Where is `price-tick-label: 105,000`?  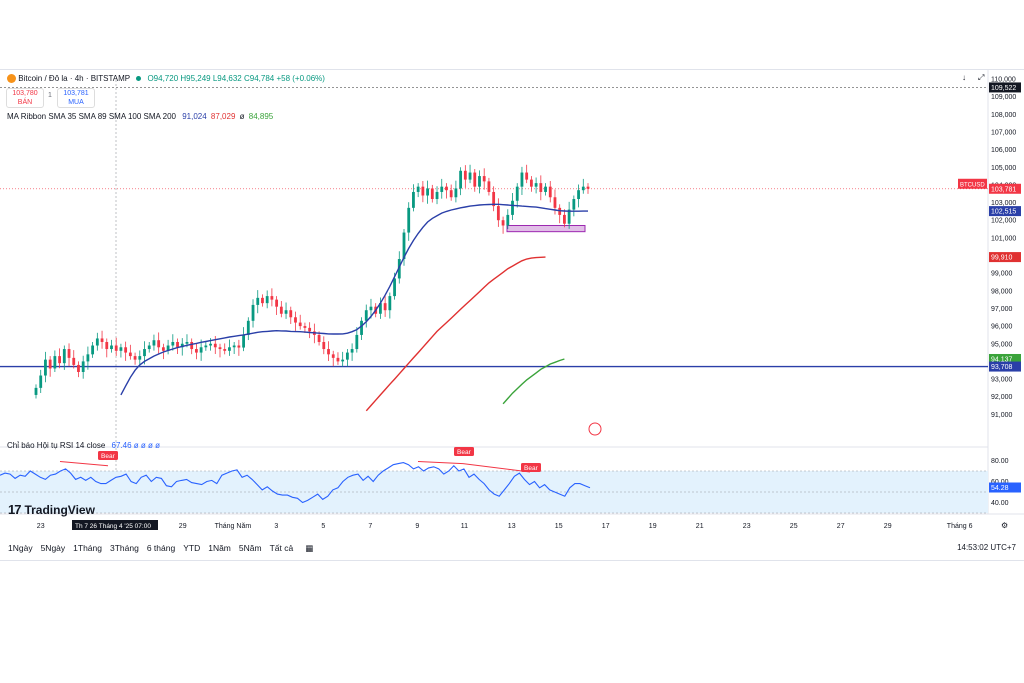
price-tick-label: 105,000 is located at coordinates (1003, 168).